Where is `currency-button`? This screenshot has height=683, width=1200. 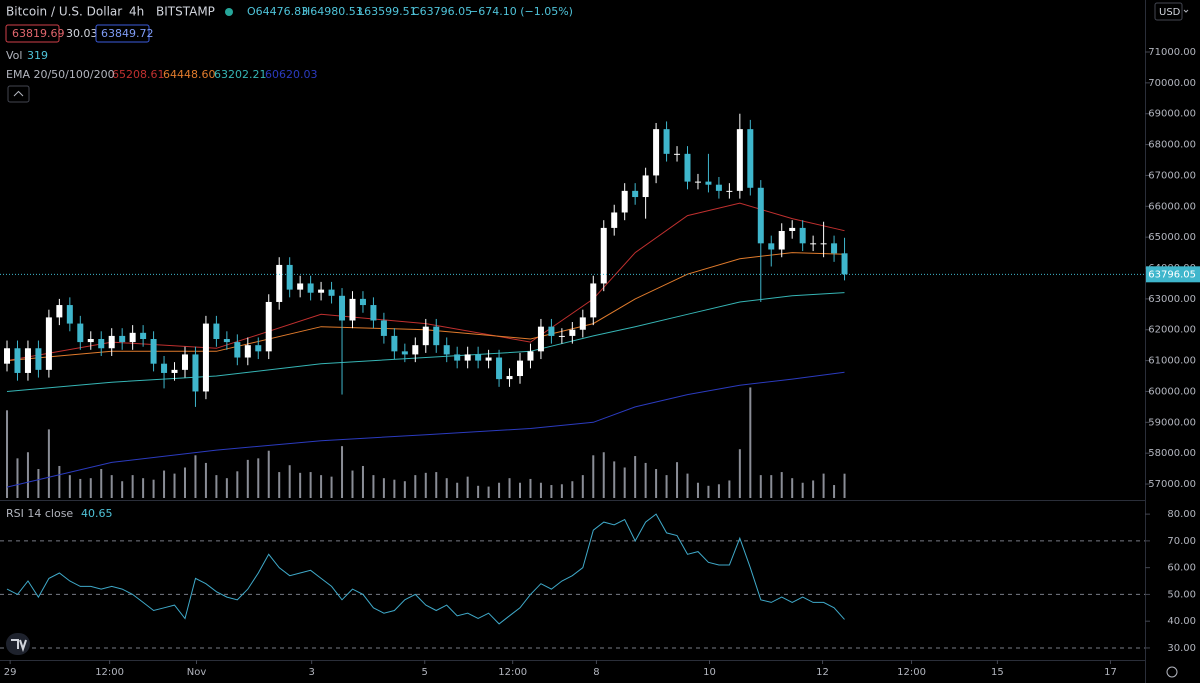
currency-button is located at coordinates (1168, 11).